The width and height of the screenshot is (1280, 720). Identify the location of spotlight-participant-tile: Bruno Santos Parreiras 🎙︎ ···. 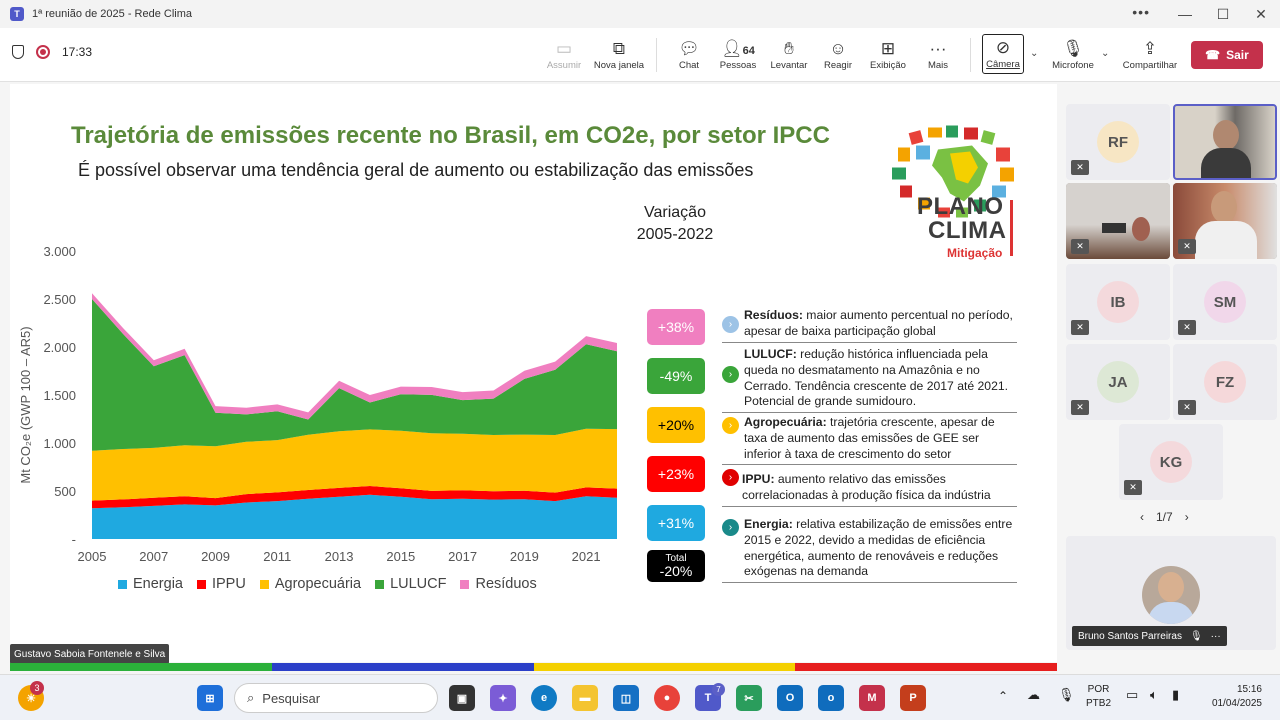
(1171, 593).